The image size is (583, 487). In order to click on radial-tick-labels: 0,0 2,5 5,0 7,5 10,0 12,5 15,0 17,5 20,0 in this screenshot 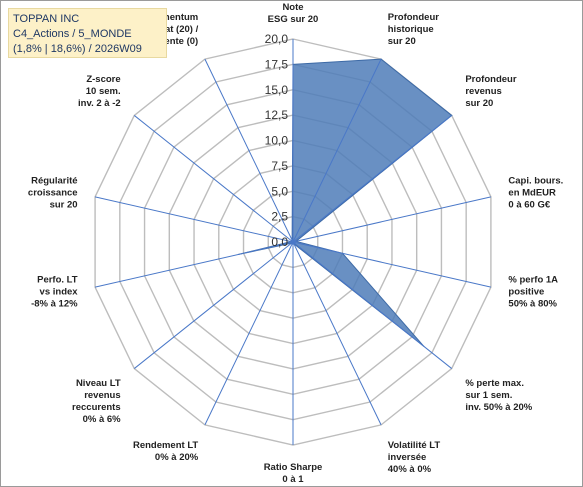, I will do `click(277, 140)`.